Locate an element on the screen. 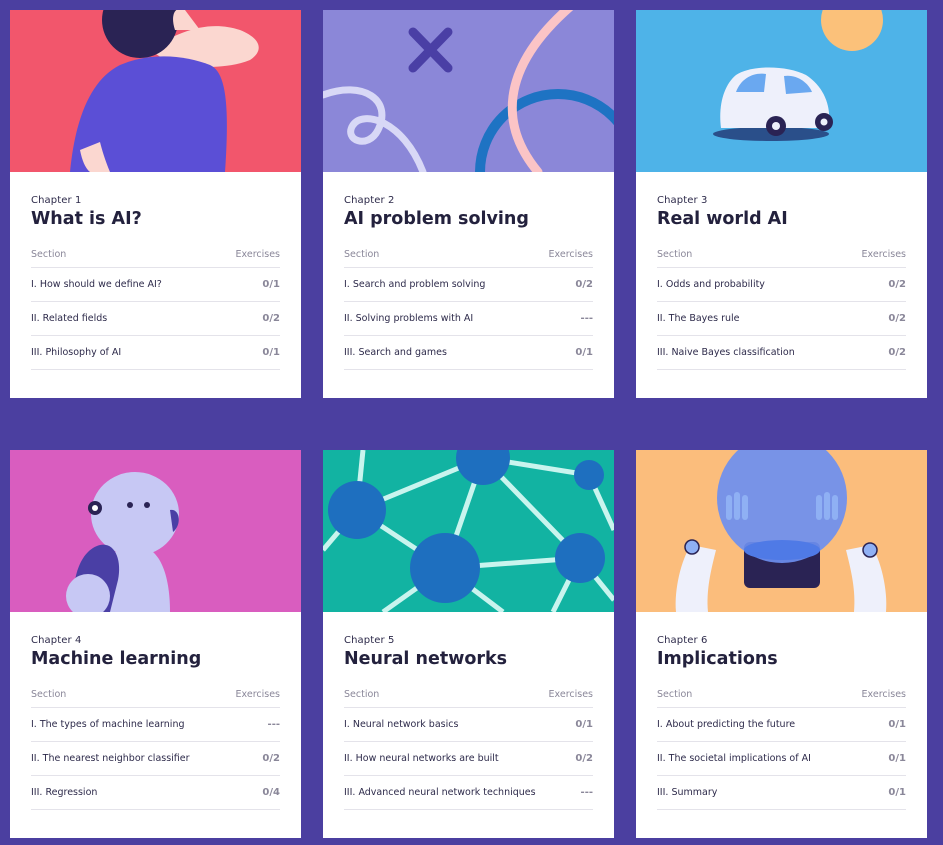 The width and height of the screenshot is (943, 845). section-name: II. The Bayes rule is located at coordinates (698, 318).